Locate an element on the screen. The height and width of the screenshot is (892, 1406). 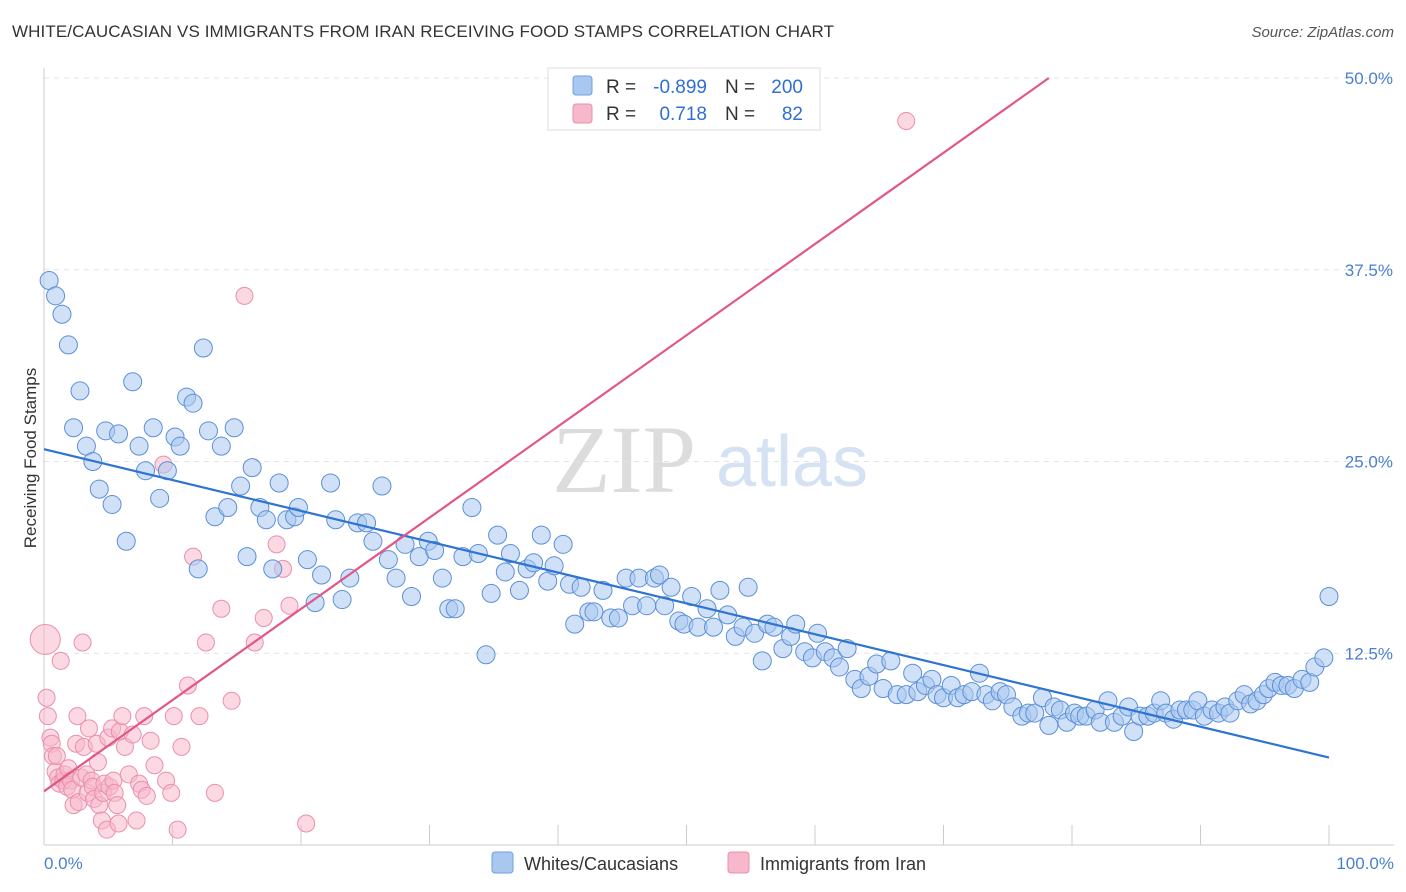
legend-swatch-white is located at coordinates (582, 85).